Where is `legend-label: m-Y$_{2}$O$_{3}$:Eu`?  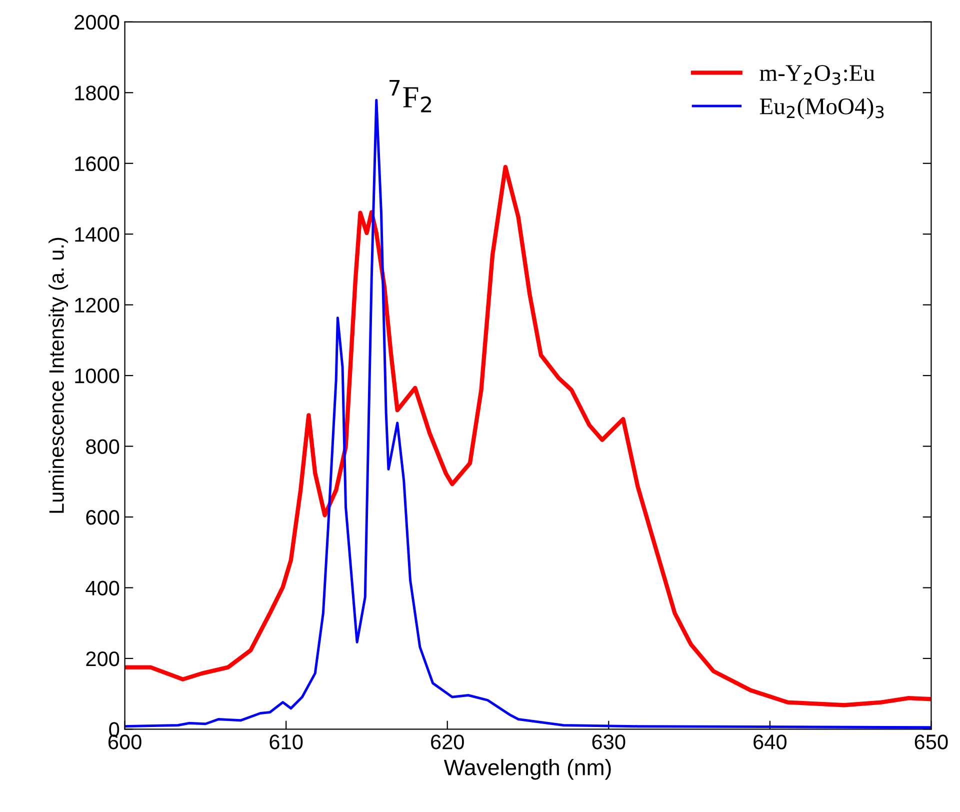 legend-label: m-Y$_{2}$O$_{3}$:Eu is located at coordinates (817, 75).